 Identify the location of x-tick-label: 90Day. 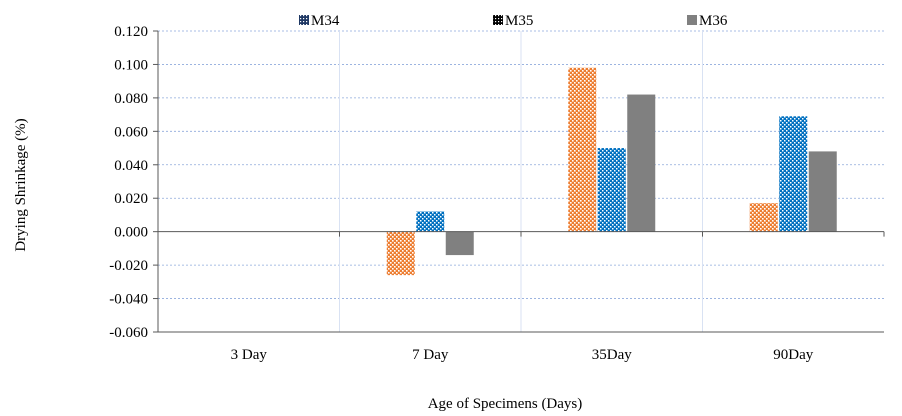
(793, 355).